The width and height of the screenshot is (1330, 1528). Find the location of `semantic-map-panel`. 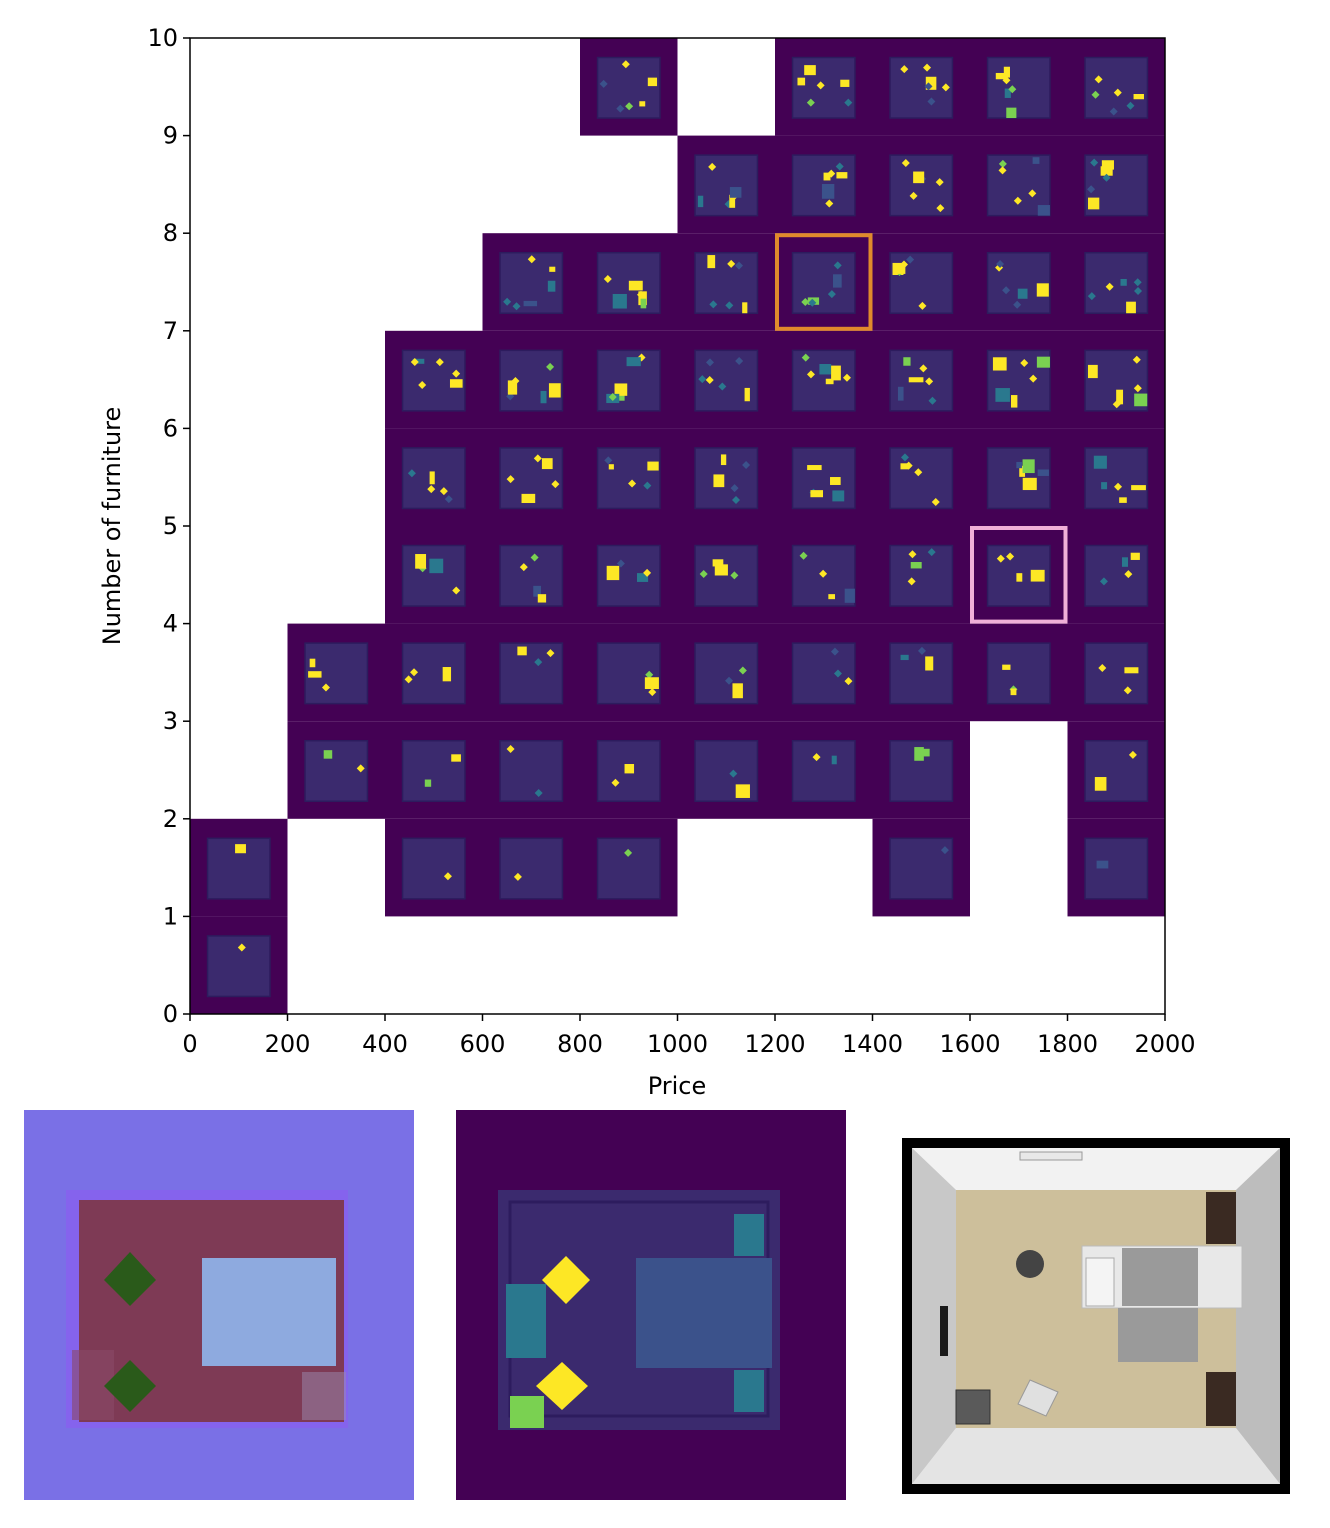

semantic-map-panel is located at coordinates (651, 1305).